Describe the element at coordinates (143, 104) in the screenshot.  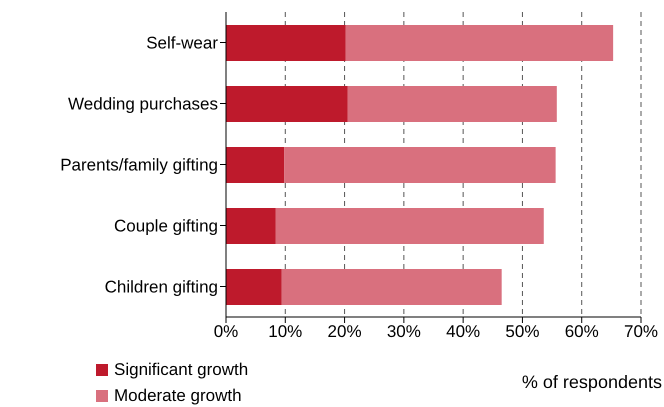
I see `y-tick-label: Wedding purchases` at that location.